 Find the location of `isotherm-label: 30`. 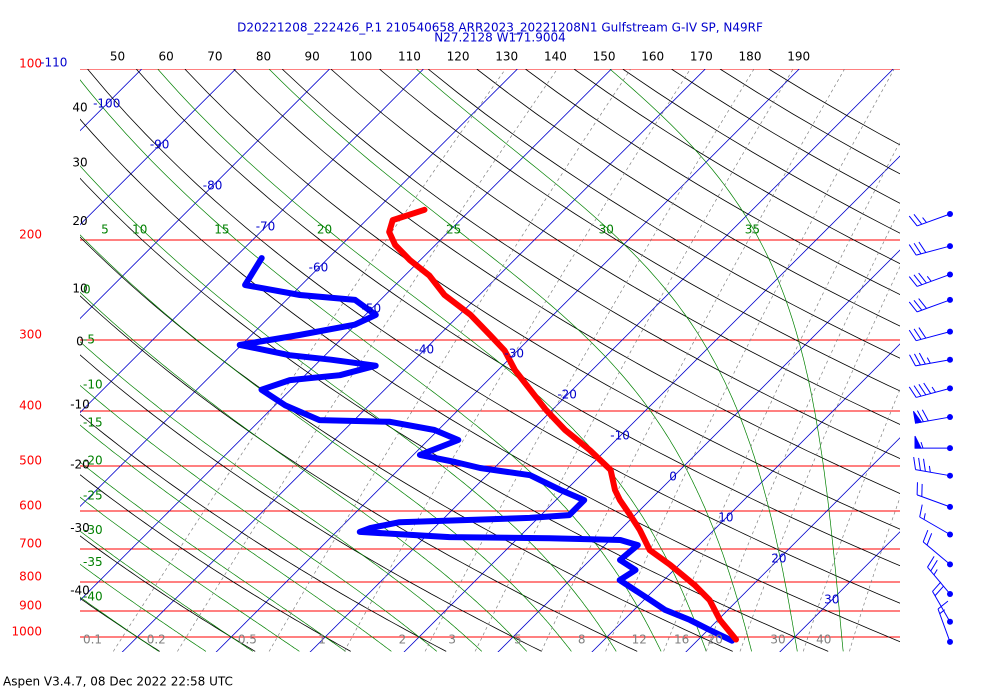

isotherm-label: 30 is located at coordinates (831, 600).